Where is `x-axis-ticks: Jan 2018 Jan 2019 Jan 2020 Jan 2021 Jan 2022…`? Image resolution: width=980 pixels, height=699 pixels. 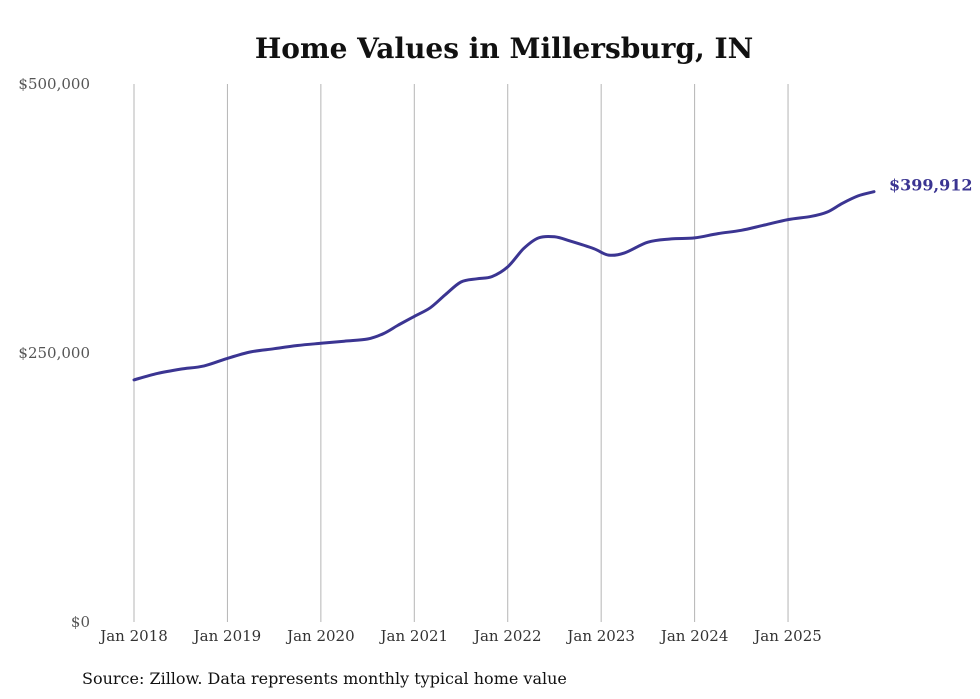 x-axis-ticks: Jan 2018 Jan 2019 Jan 2020 Jan 2021 Jan 2022… is located at coordinates (460, 636).